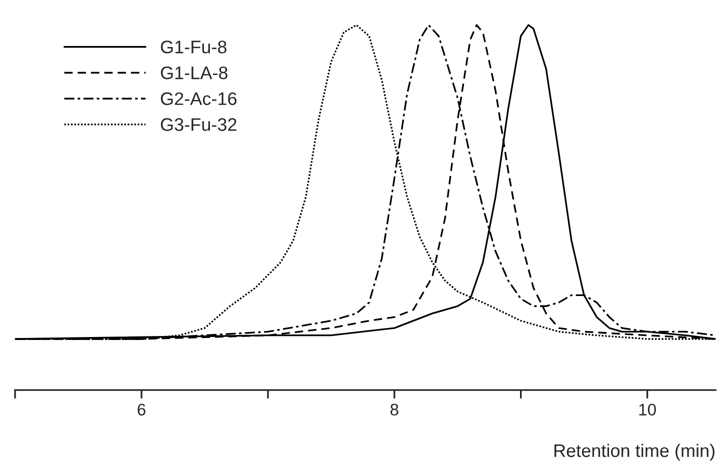 This screenshot has width=717, height=470. Describe the element at coordinates (142, 410) in the screenshot. I see `x-tick-label: 6` at that location.